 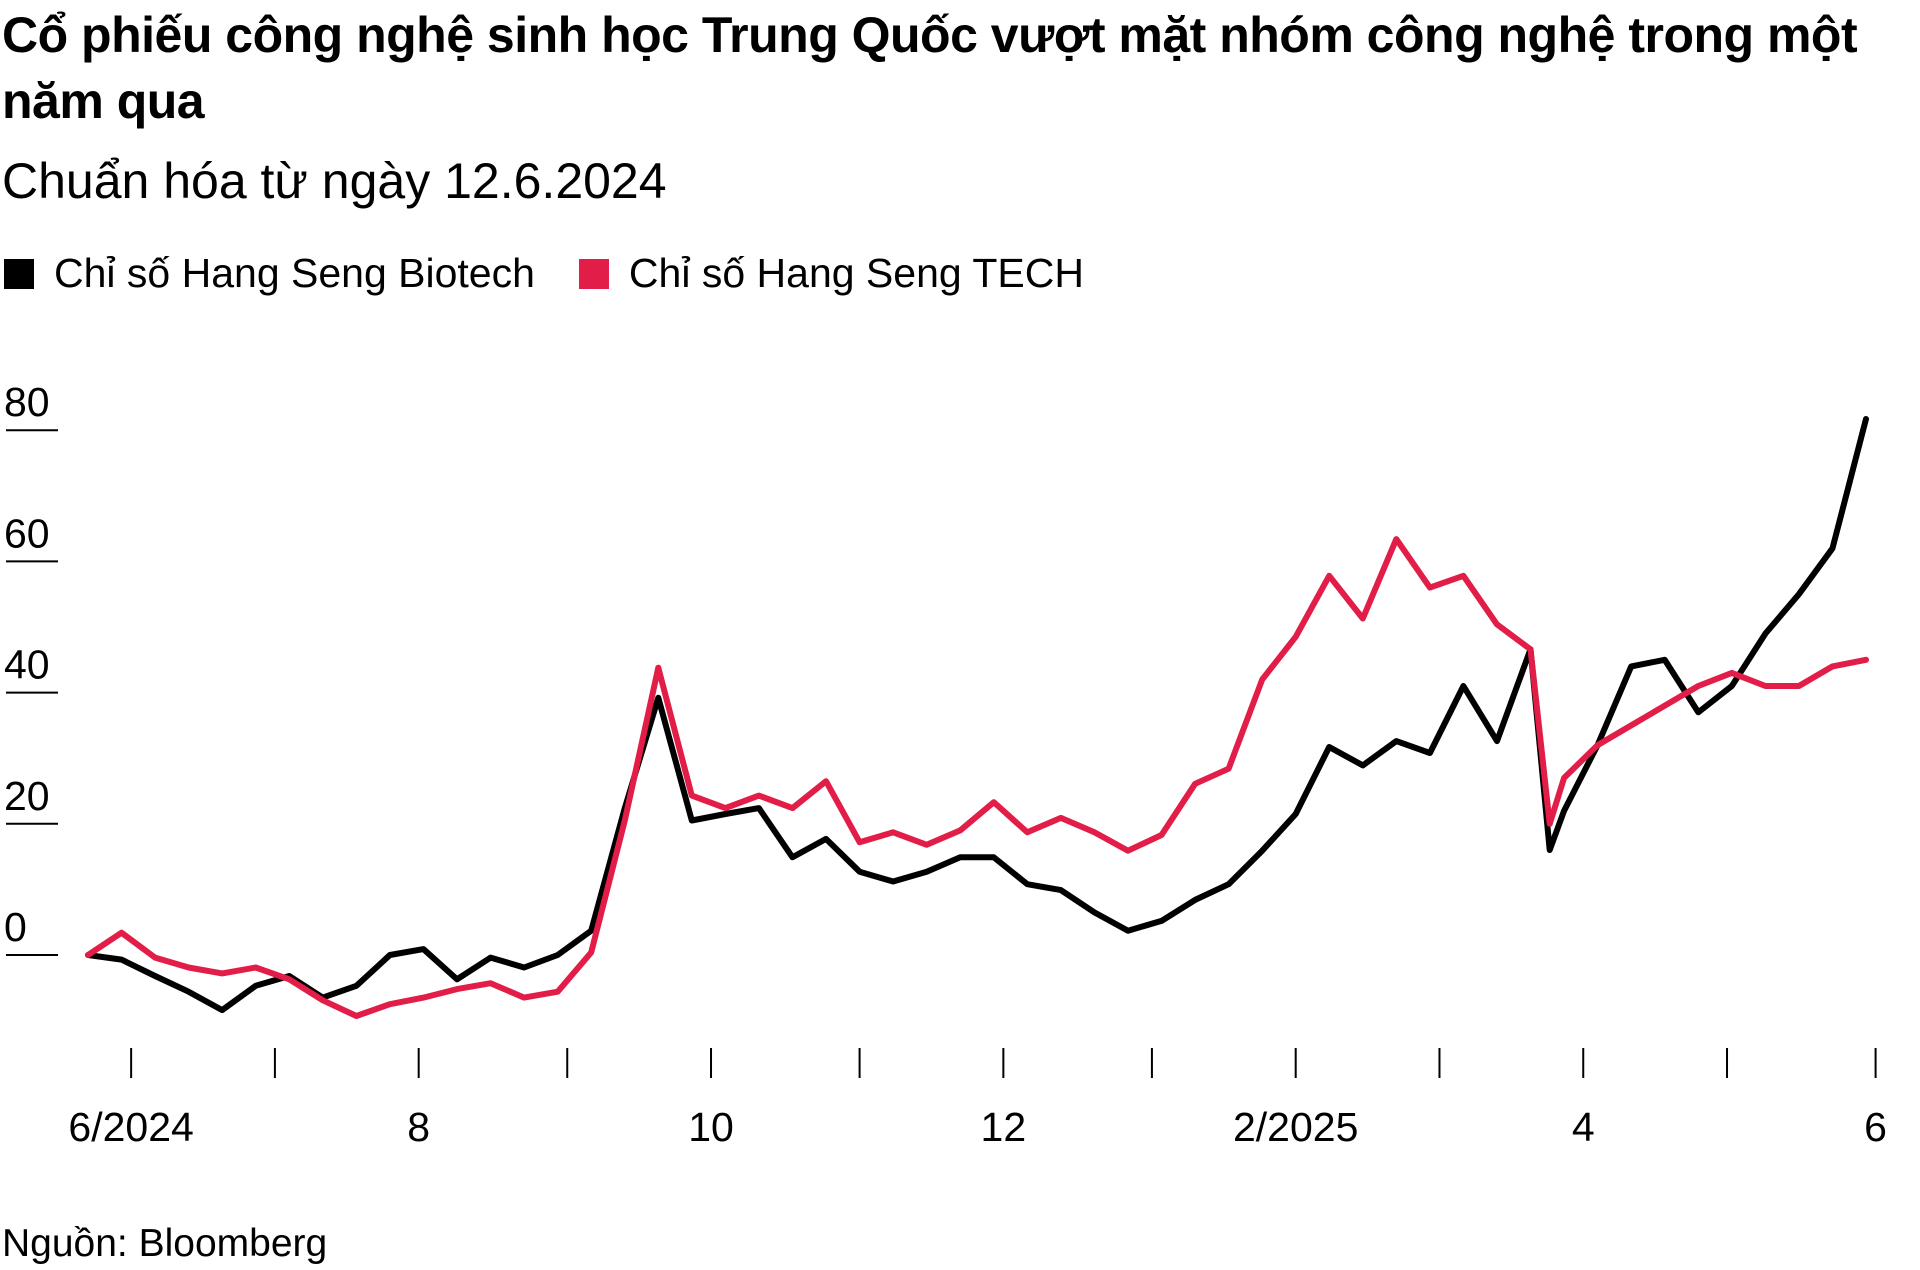 I want to click on legend-item-tech: Chỉ số Hang Seng TECH, so click(x=831, y=273).